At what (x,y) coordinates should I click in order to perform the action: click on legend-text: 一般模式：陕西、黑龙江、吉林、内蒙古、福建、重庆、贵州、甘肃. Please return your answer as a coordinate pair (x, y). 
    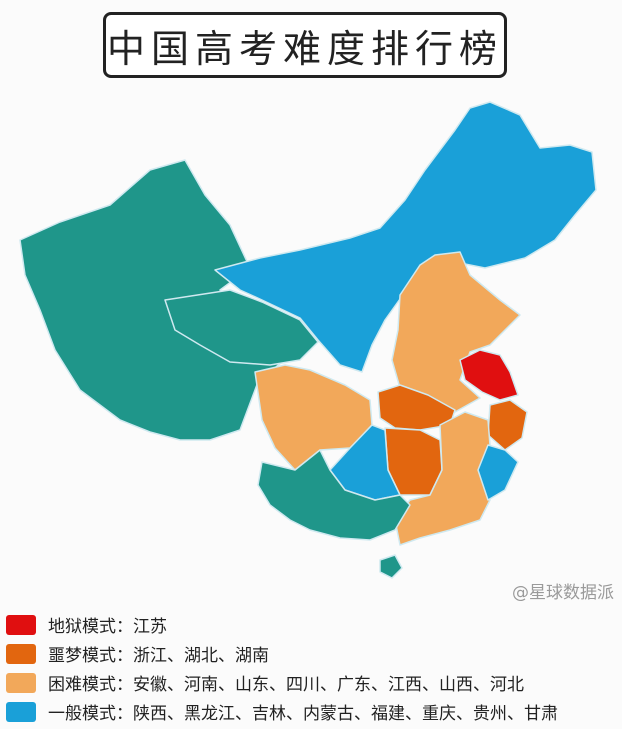
    Looking at the image, I should click on (303, 711).